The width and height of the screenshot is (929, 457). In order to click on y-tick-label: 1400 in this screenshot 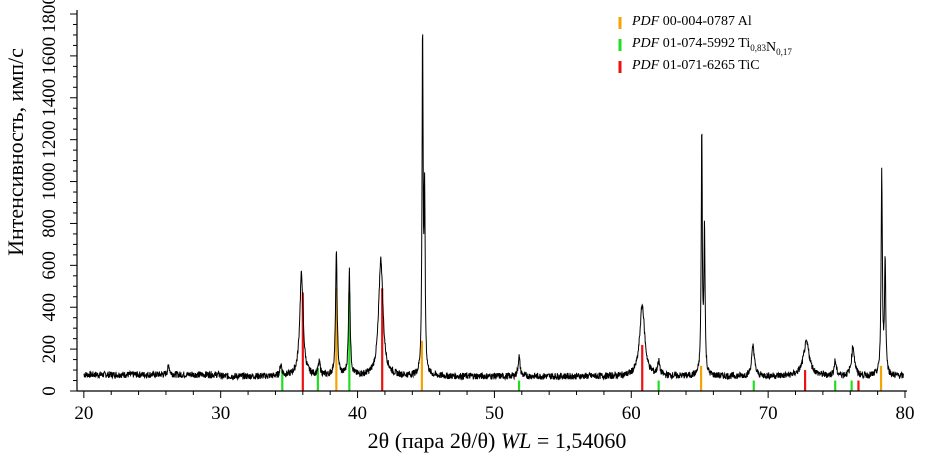, I will do `click(49, 98)`.